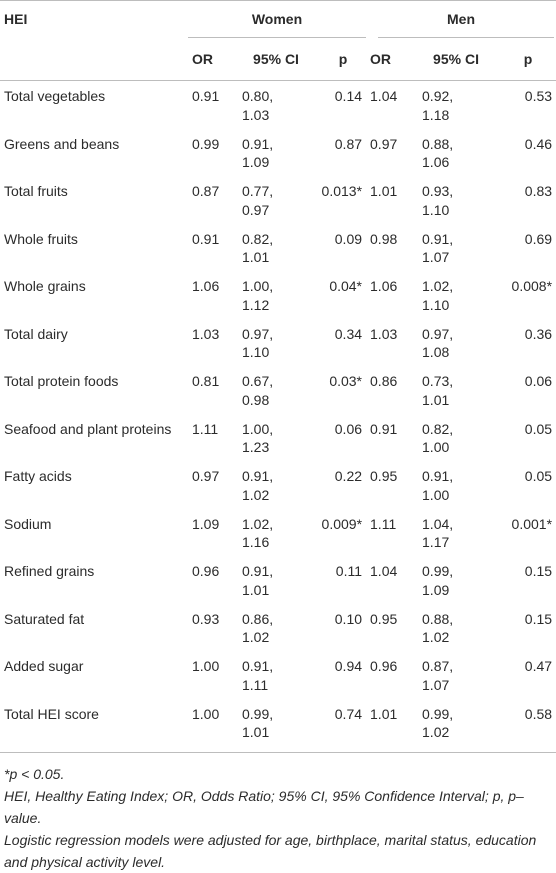  I want to click on men-or-cell: 1.03, so click(384, 333).